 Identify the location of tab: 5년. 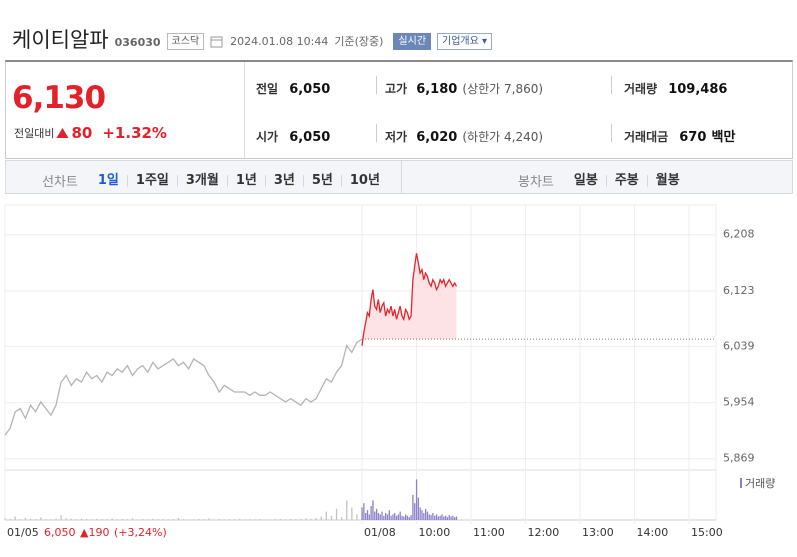
(321, 180).